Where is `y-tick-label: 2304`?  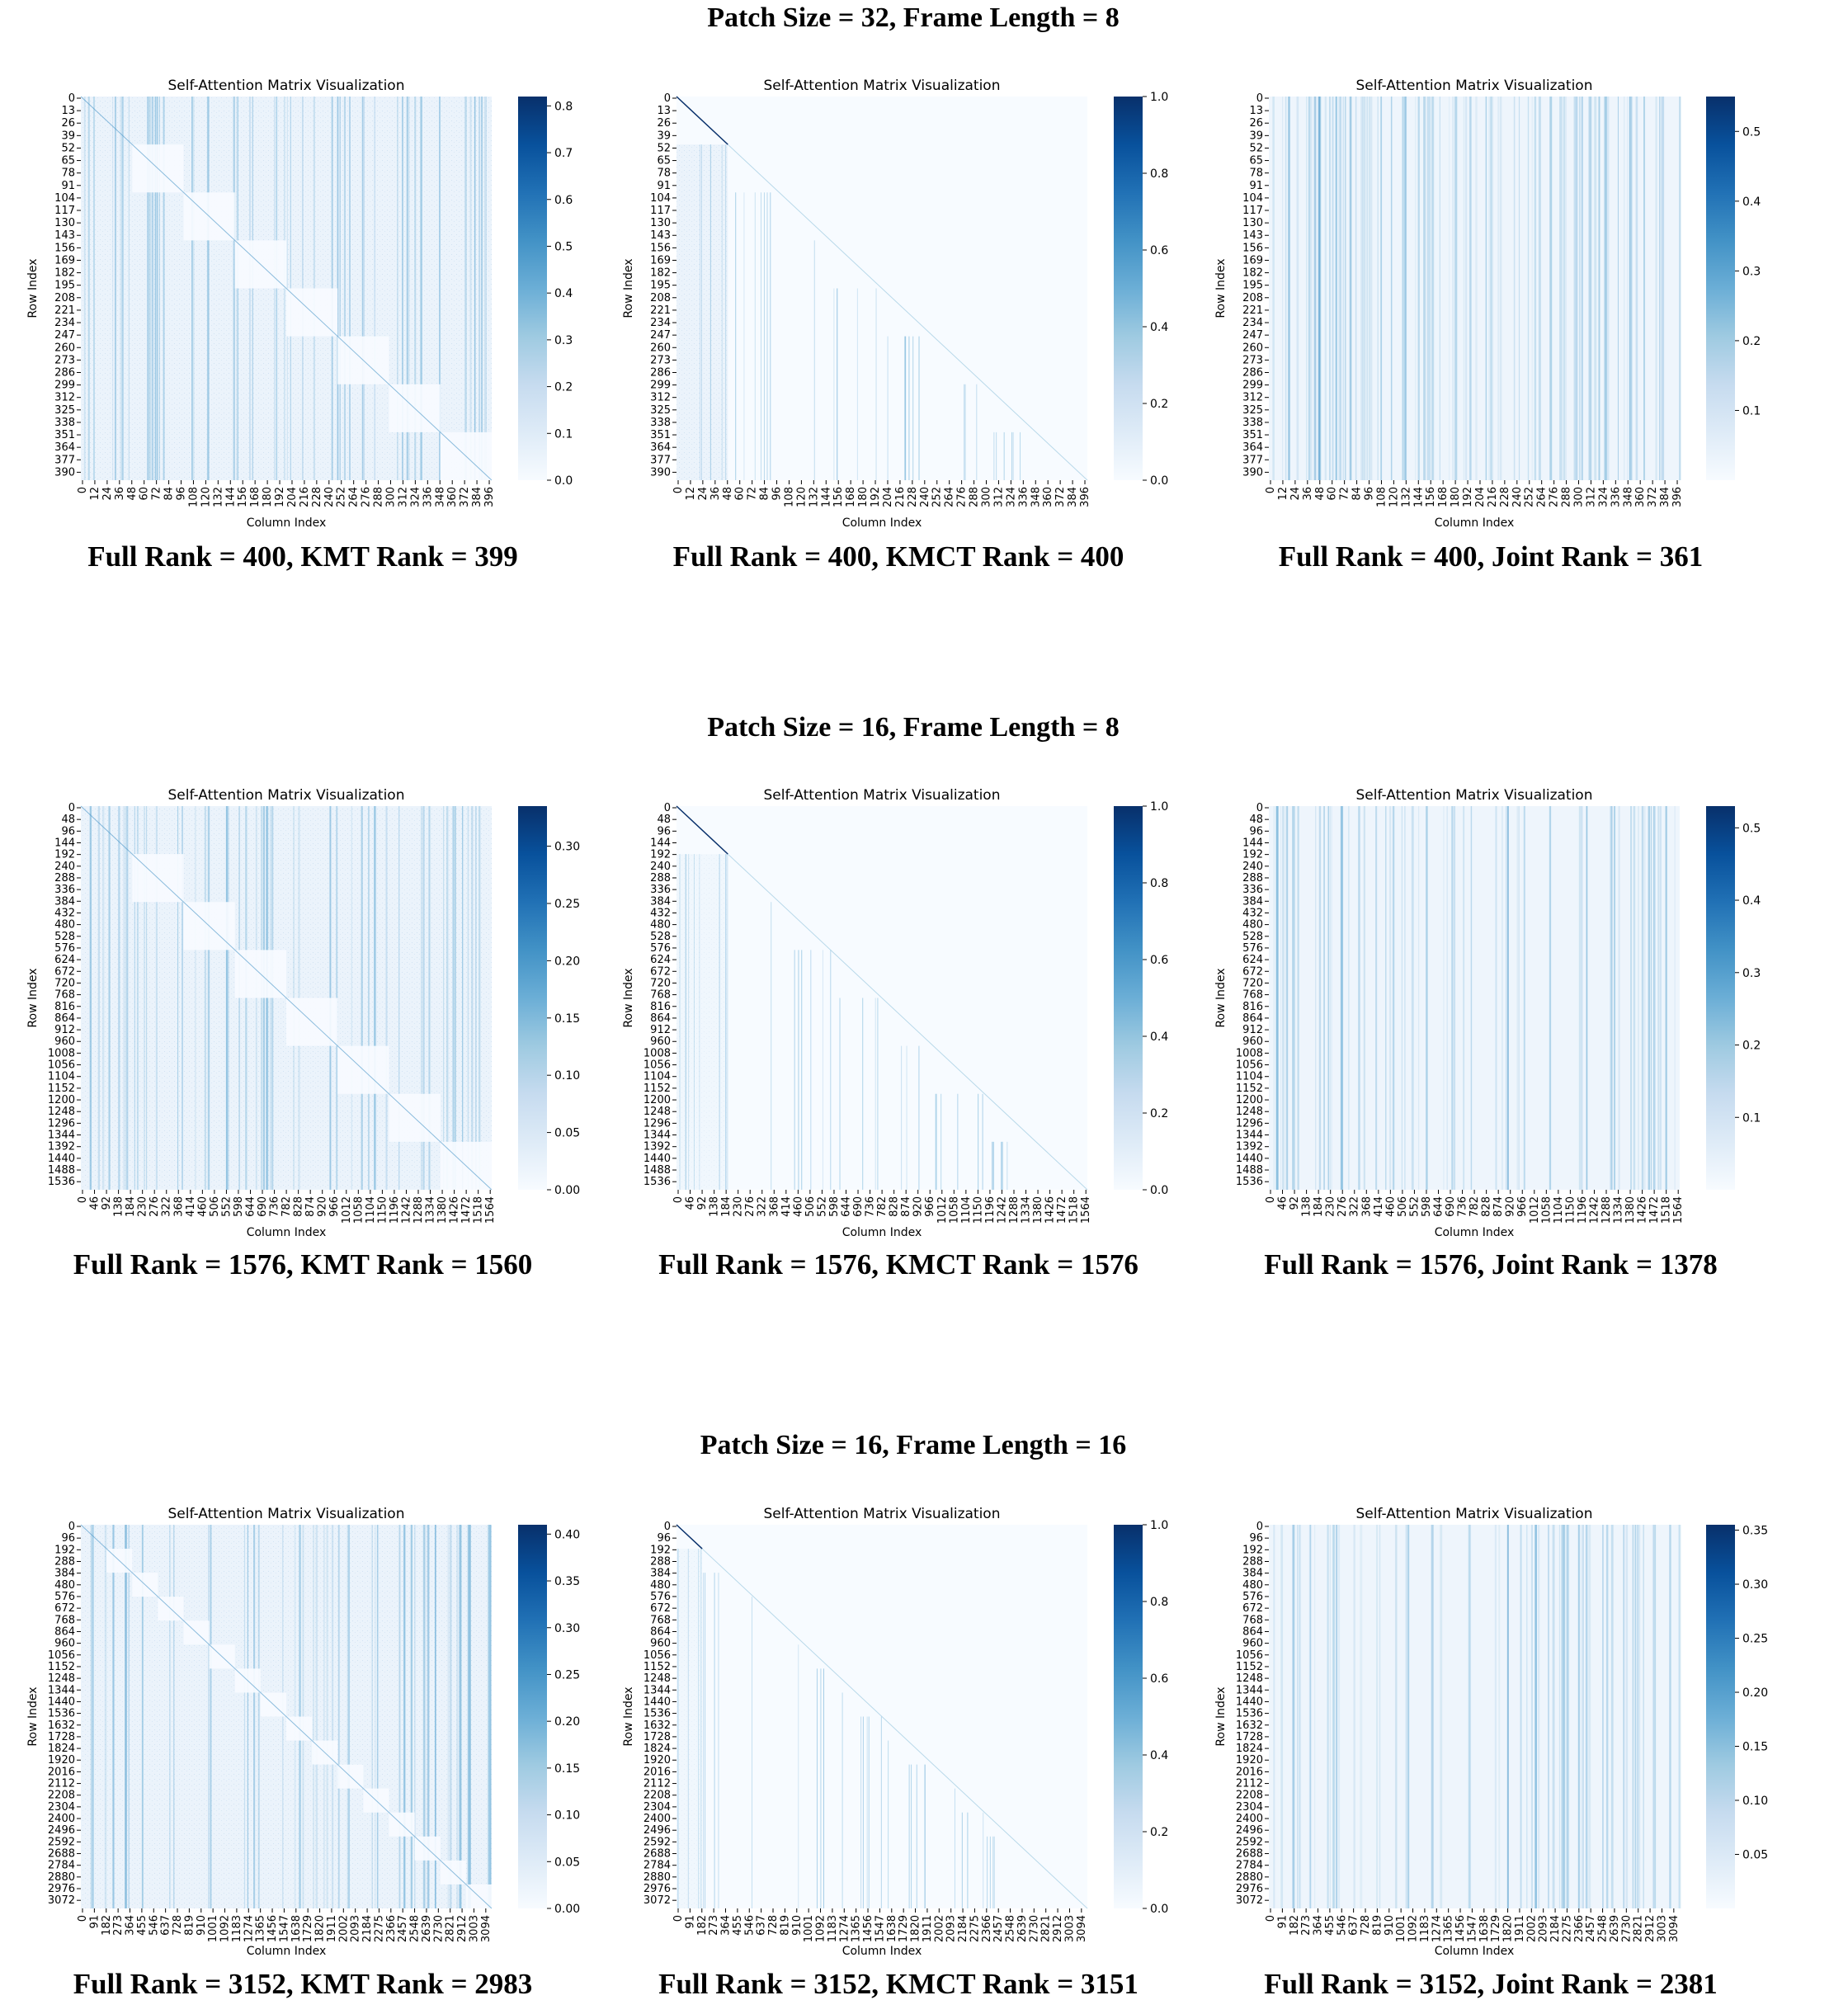
y-tick-label: 2304 is located at coordinates (61, 1807).